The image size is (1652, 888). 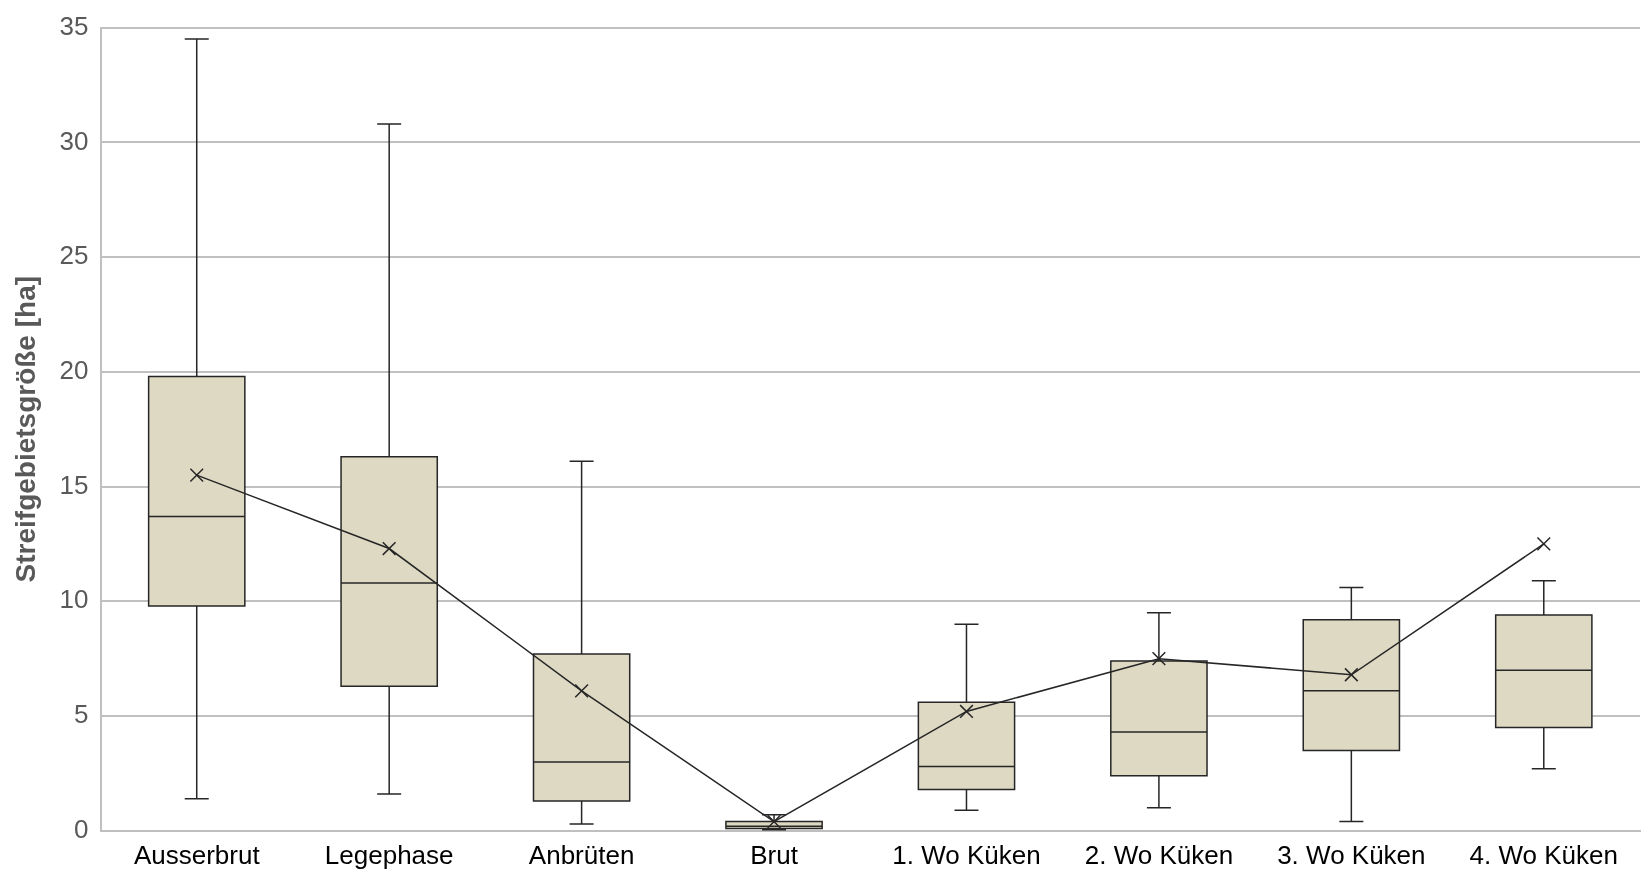 I want to click on x-tick-label: Brut, so click(x=774, y=854).